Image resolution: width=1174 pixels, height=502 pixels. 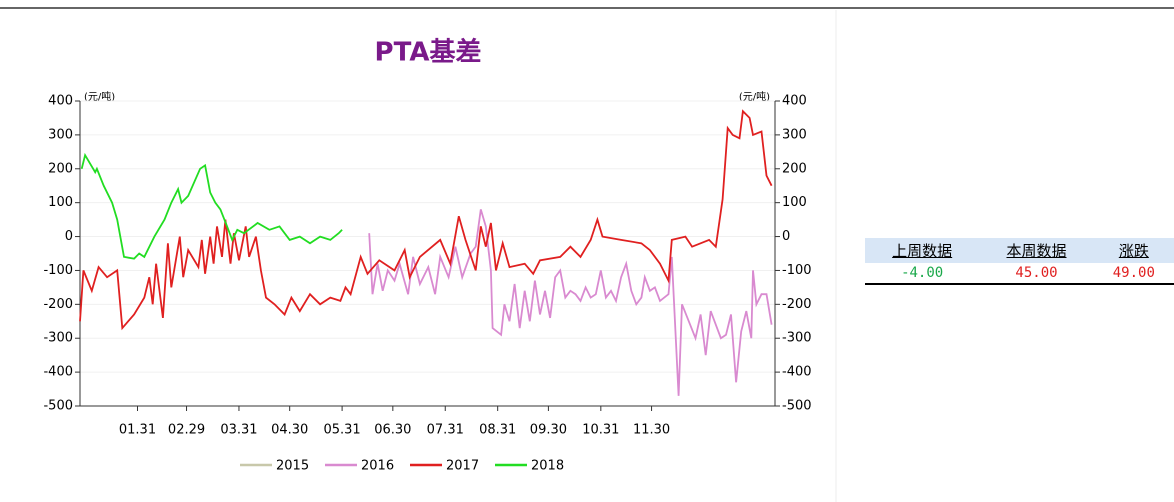 I want to click on legend-label: 2015, so click(x=292, y=466).